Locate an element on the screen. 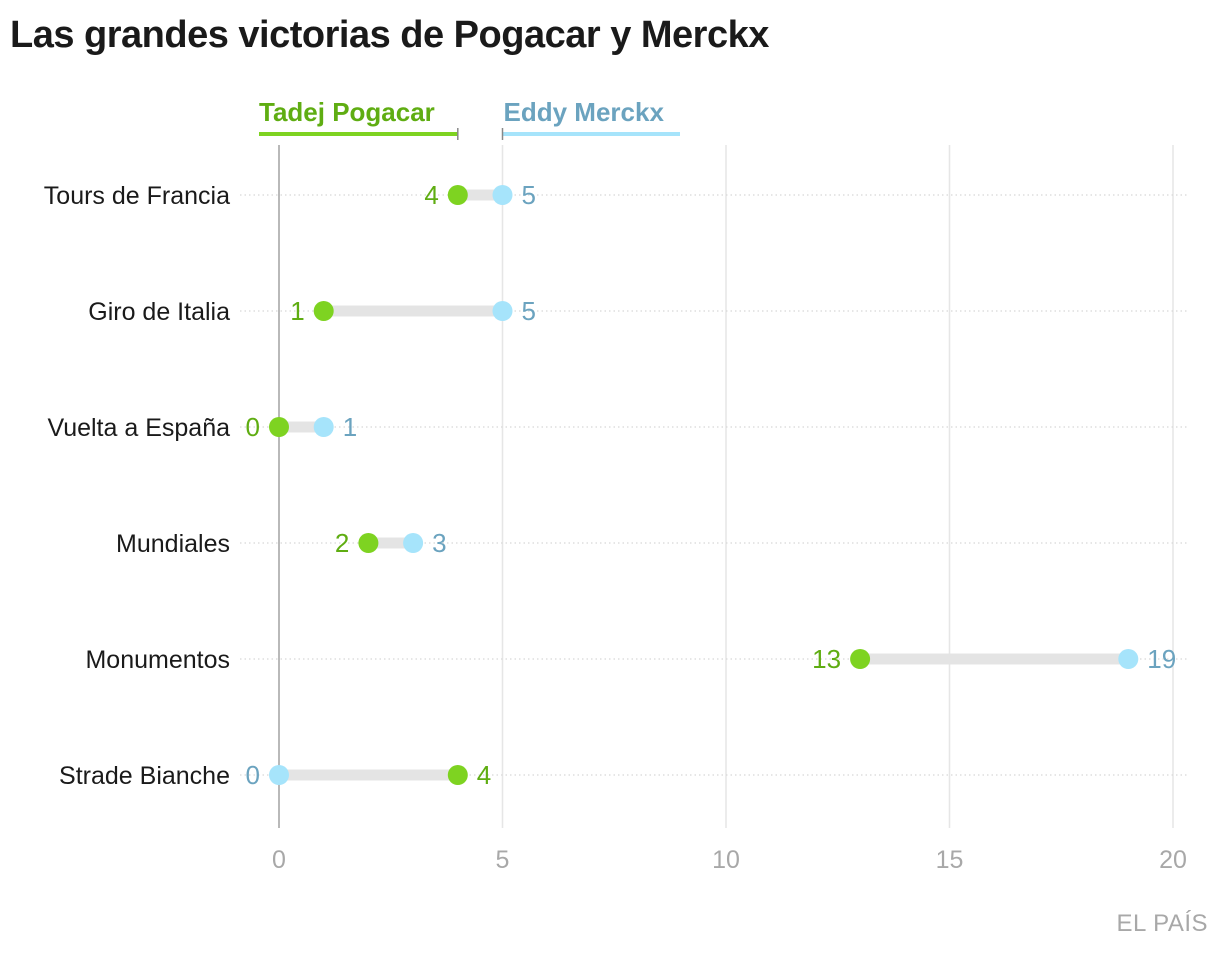 This screenshot has height=954, width=1220. value-label-merckx: 0 is located at coordinates (253, 775).